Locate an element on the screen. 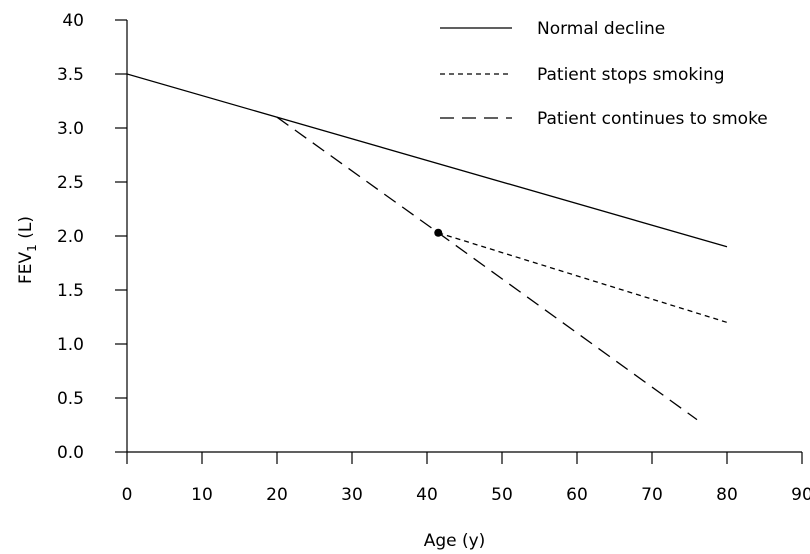 The height and width of the screenshot is (554, 810). y-tick-label: 40 is located at coordinates (73, 21).